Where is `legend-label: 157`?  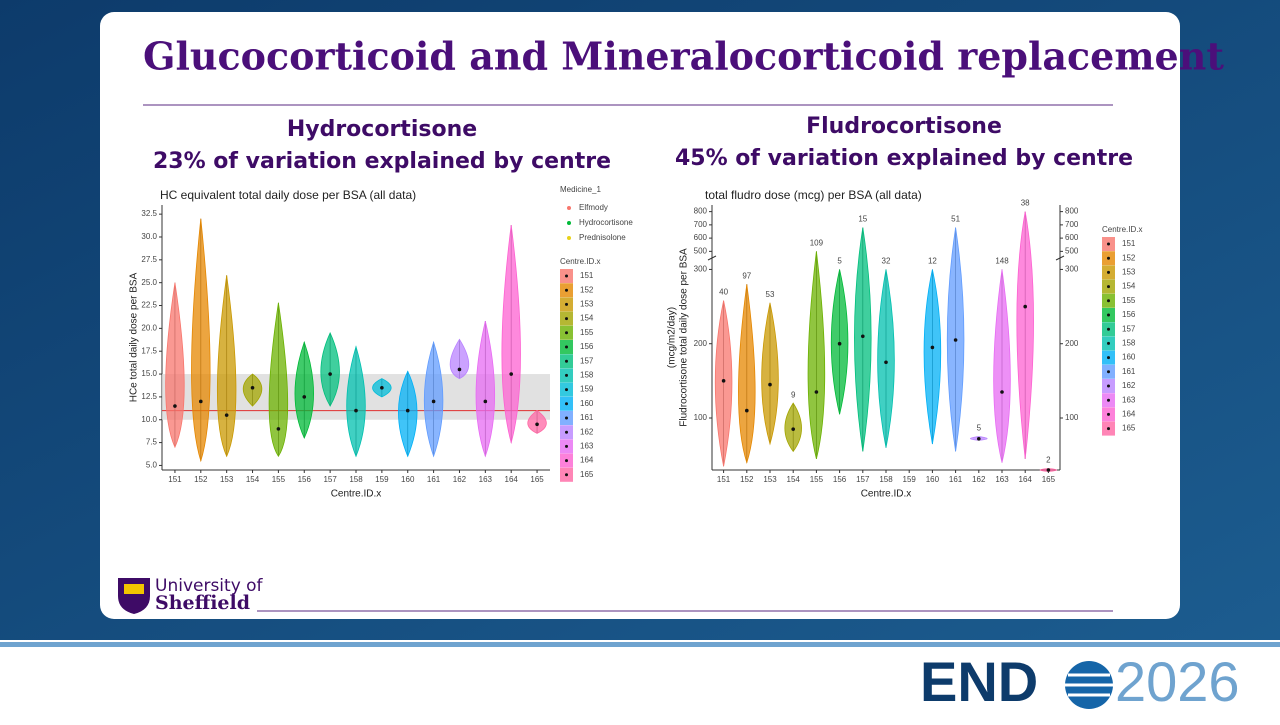
legend-label: 157 is located at coordinates (587, 360).